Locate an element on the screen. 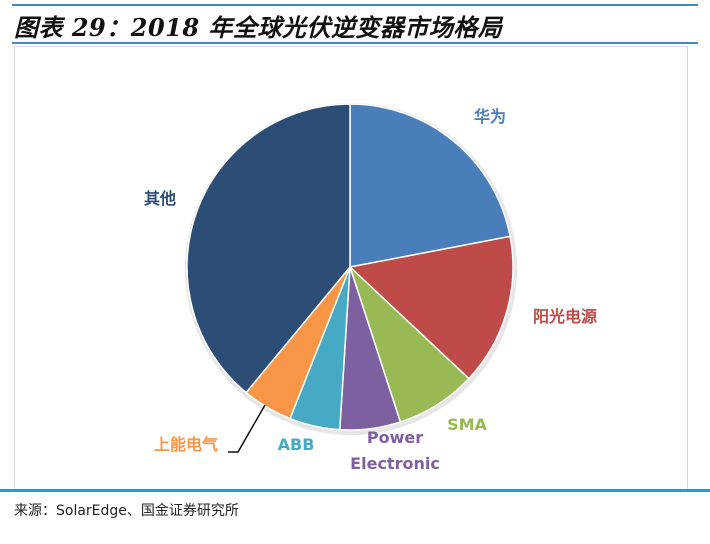 This screenshot has height=544, width=710. title-rule is located at coordinates (355, 43).